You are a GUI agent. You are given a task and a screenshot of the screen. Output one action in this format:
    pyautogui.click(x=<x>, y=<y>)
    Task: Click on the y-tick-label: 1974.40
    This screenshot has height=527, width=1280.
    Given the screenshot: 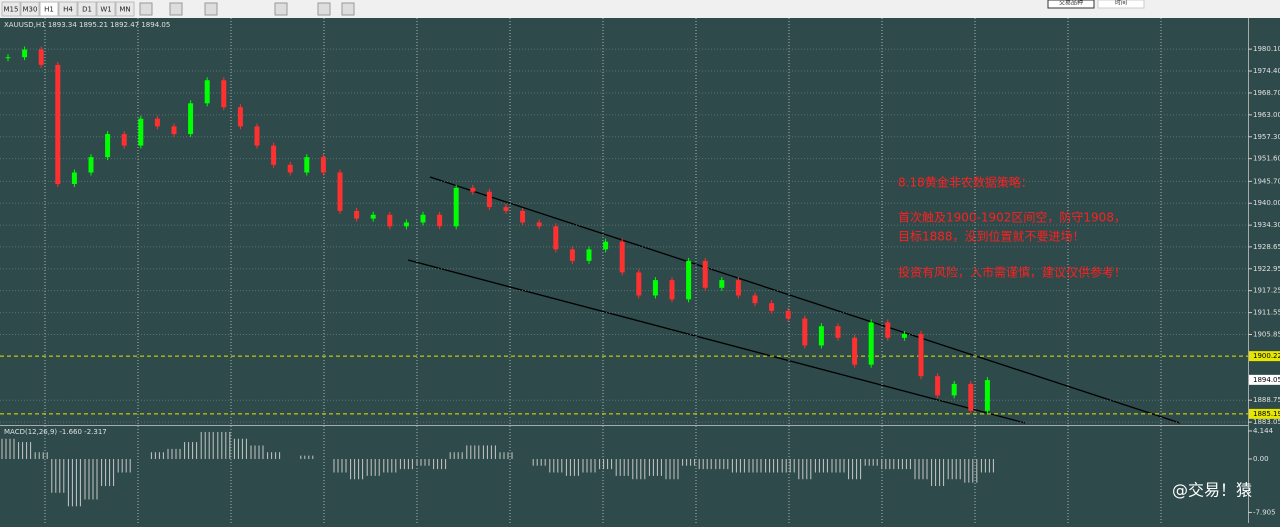 What is the action you would take?
    pyautogui.click(x=1266, y=71)
    